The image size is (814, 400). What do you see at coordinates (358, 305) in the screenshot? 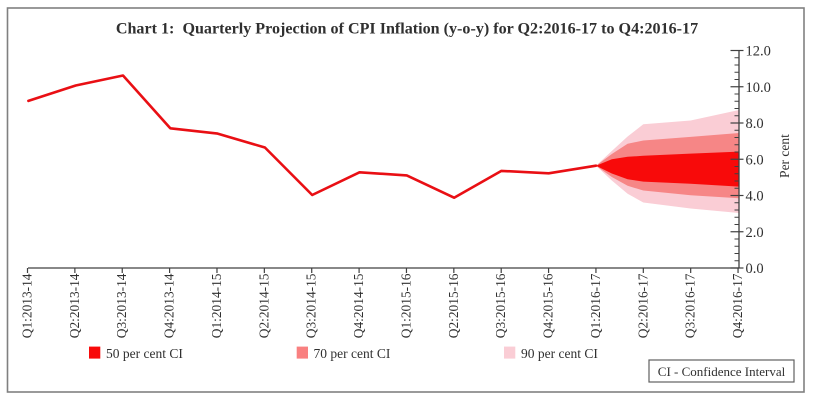
I see `svg-text: Q4:2014-15` at bounding box center [358, 305].